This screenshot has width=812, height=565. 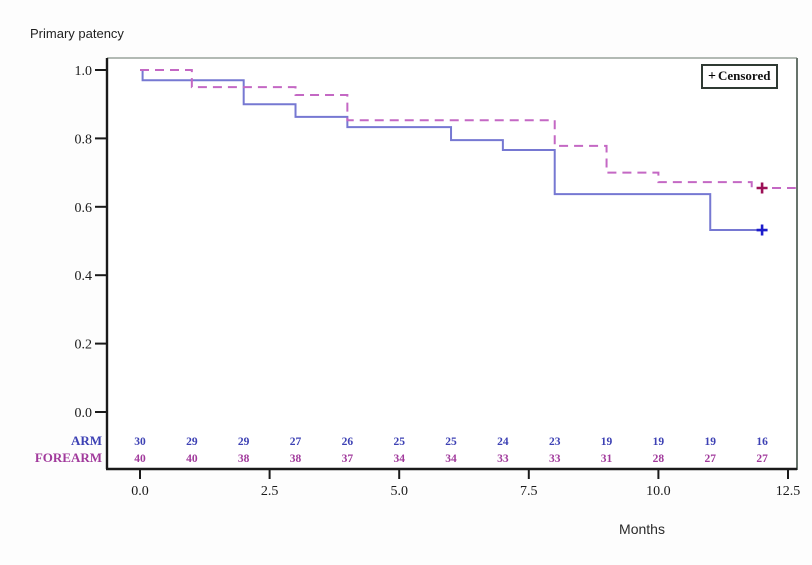 I want to click on at-risk-row-label-arm: ARM, so click(x=86, y=440).